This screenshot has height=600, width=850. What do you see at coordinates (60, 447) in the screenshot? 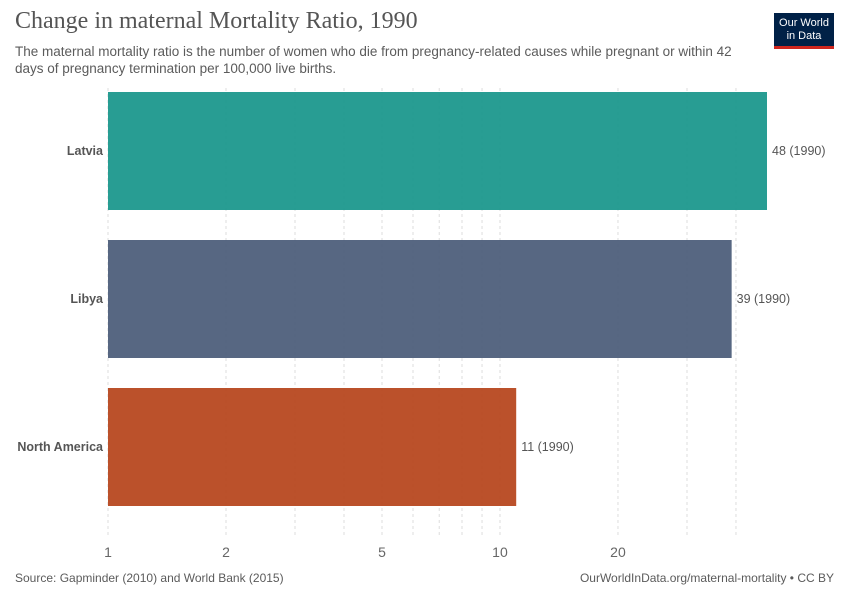
I see `category-label: North America` at bounding box center [60, 447].